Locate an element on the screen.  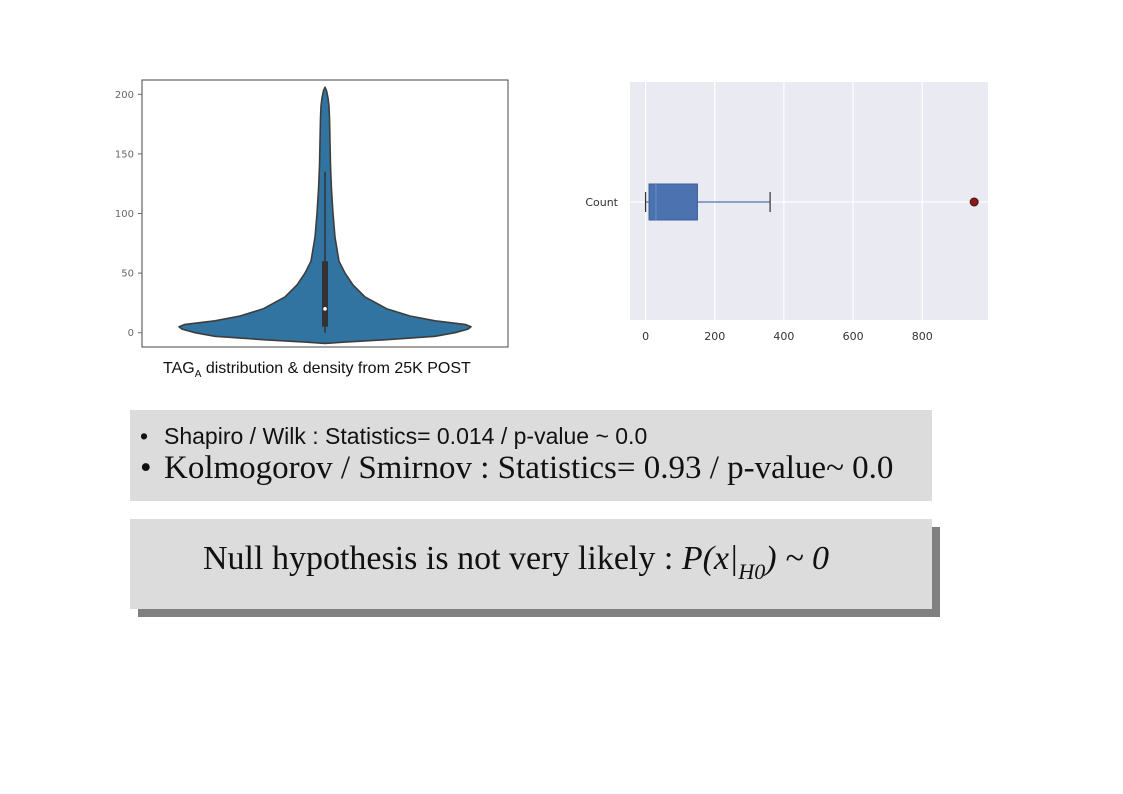
x-tick-label: 400 is located at coordinates (783, 336).